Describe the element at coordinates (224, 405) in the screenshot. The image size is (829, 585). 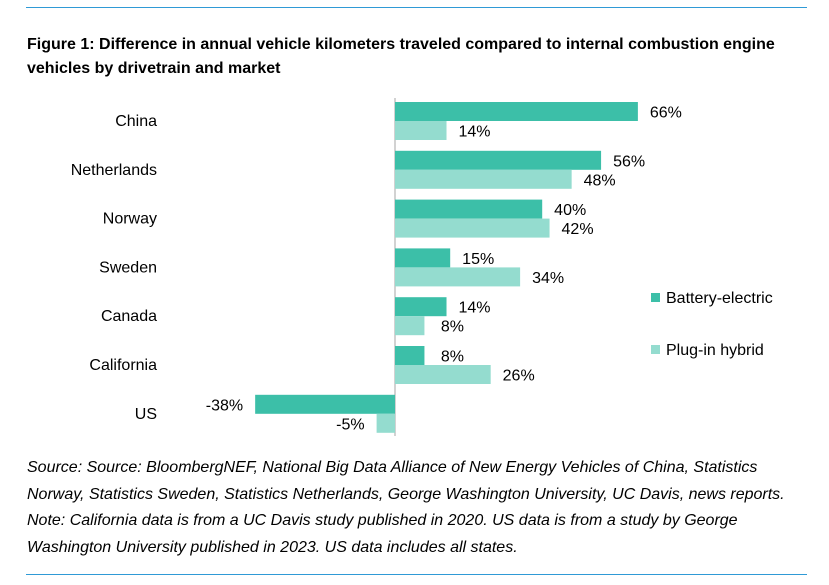
I see `data-label: -38%` at that location.